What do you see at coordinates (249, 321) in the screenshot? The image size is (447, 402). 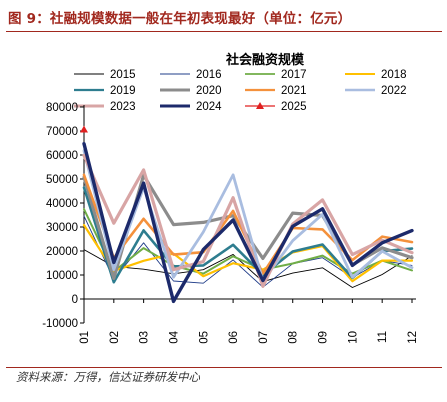 I see `x-axis: 01 02 03 04 05 06 07 08 09 10 11 12` at bounding box center [249, 321].